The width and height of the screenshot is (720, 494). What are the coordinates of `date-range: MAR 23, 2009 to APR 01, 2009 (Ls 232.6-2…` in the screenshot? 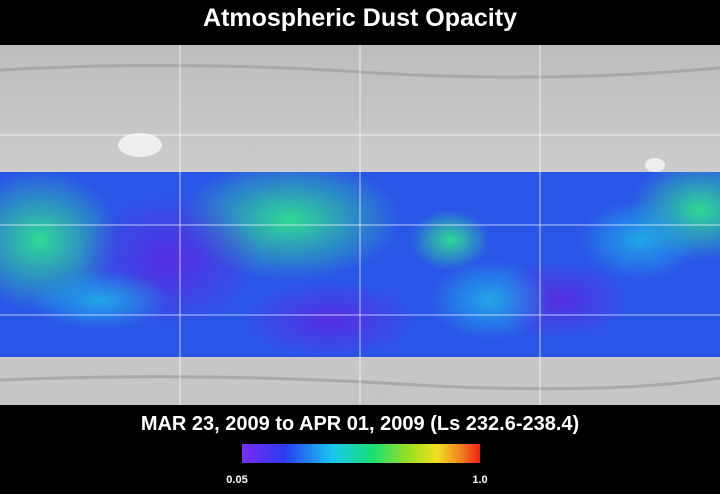 It's located at (360, 424).